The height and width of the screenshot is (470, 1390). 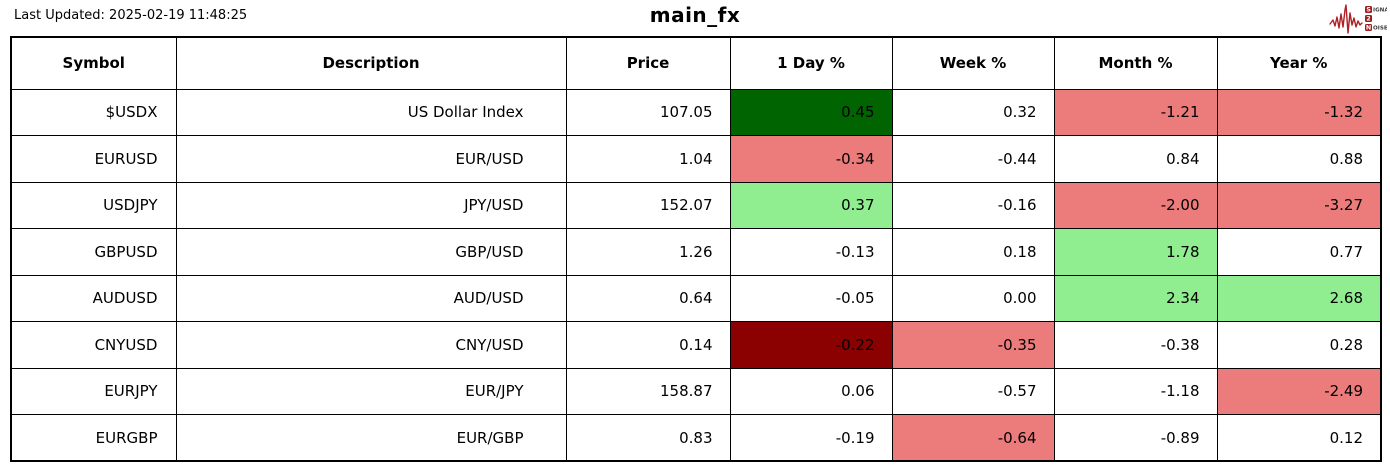 I want to click on cell-symbol: EURJPY, so click(x=93, y=391).